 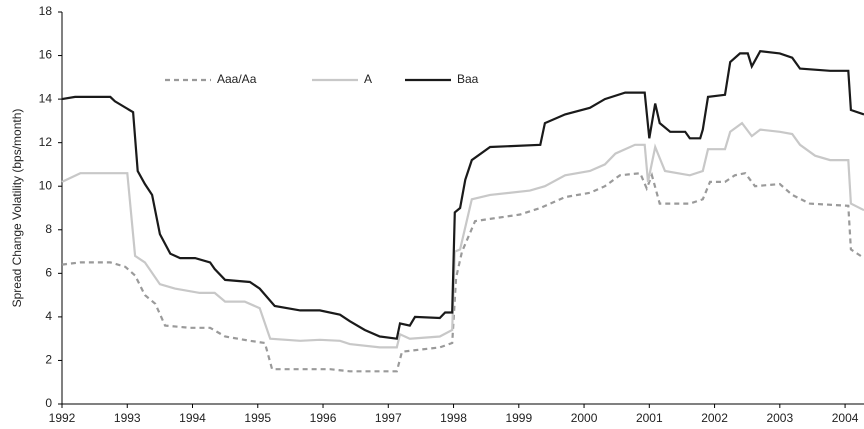 What do you see at coordinates (468, 79) in the screenshot?
I see `legend-label: Baa` at bounding box center [468, 79].